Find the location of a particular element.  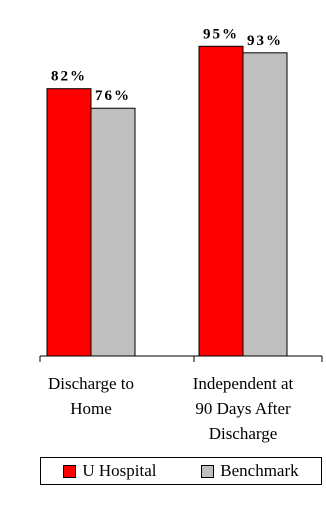

legend-item-u-hospital: U Hospital is located at coordinates (110, 471).